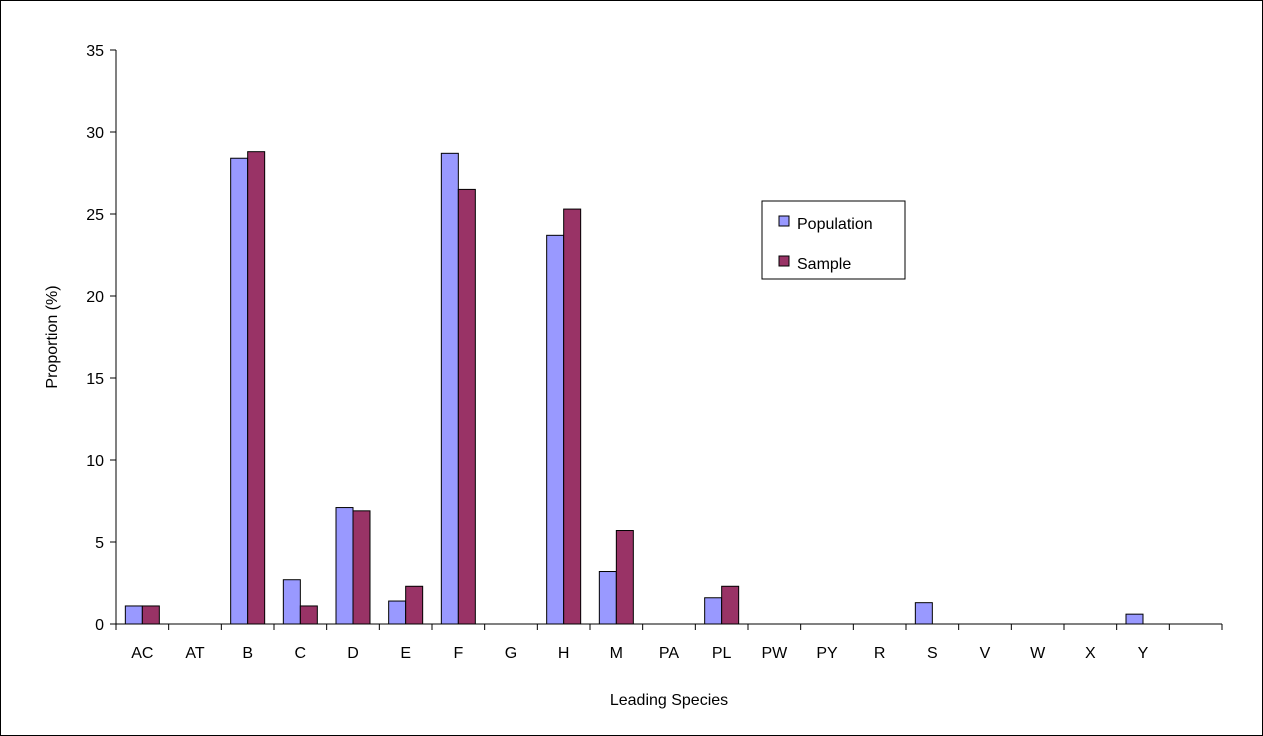 The height and width of the screenshot is (736, 1263). What do you see at coordinates (1143, 653) in the screenshot?
I see `x-tick-label: Y` at bounding box center [1143, 653].